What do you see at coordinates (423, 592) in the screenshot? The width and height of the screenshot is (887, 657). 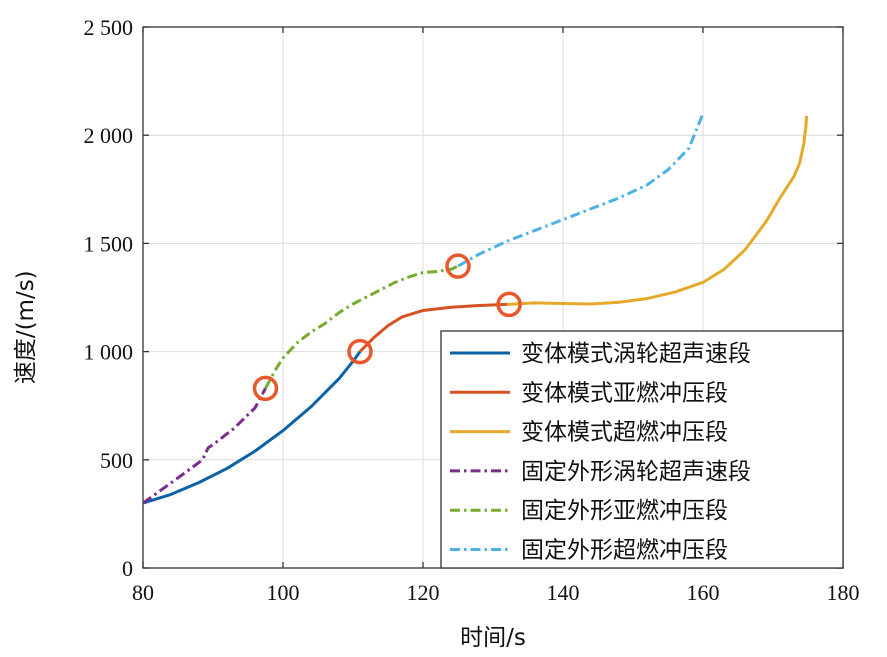 I see `x-tick-label: 120` at bounding box center [423, 592].